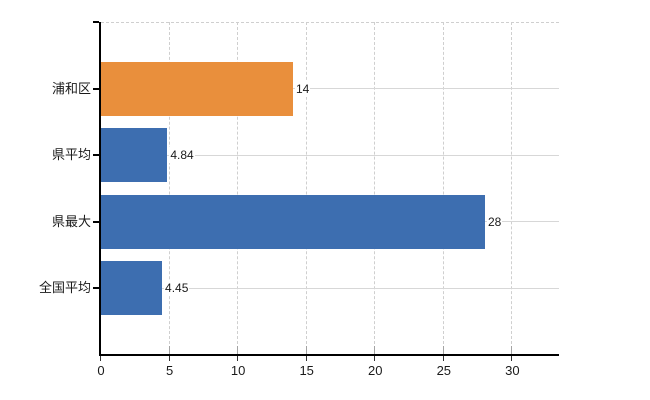 The width and height of the screenshot is (650, 400). I want to click on y-axis-line, so click(100, 188).